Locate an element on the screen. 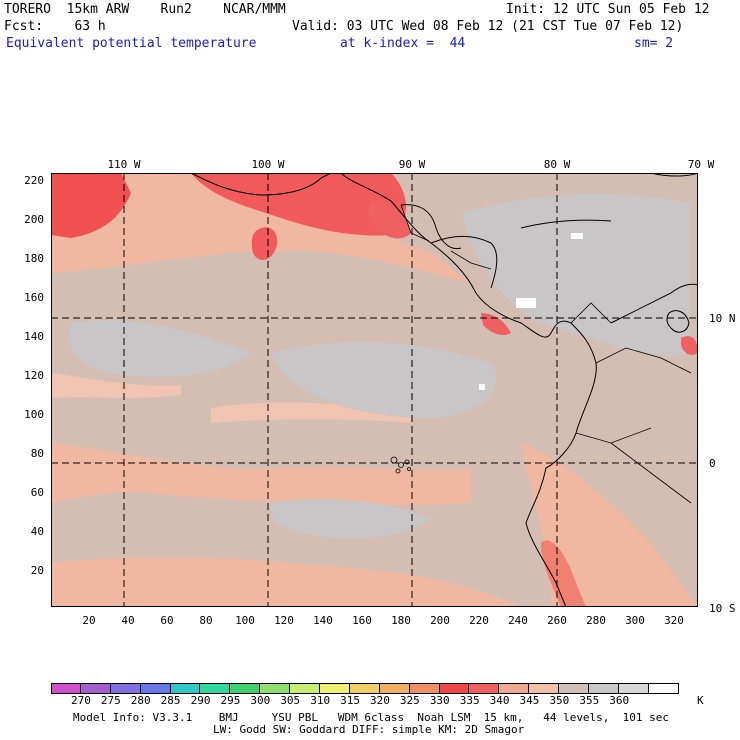 Image resolution: width=740 pixels, height=740 pixels. y-label: 80 is located at coordinates (37, 453).